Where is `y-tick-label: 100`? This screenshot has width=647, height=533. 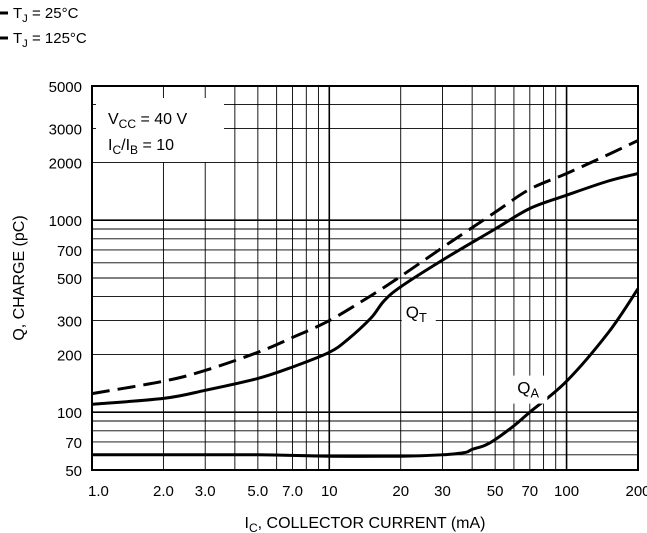 y-tick-label: 100 is located at coordinates (69, 413).